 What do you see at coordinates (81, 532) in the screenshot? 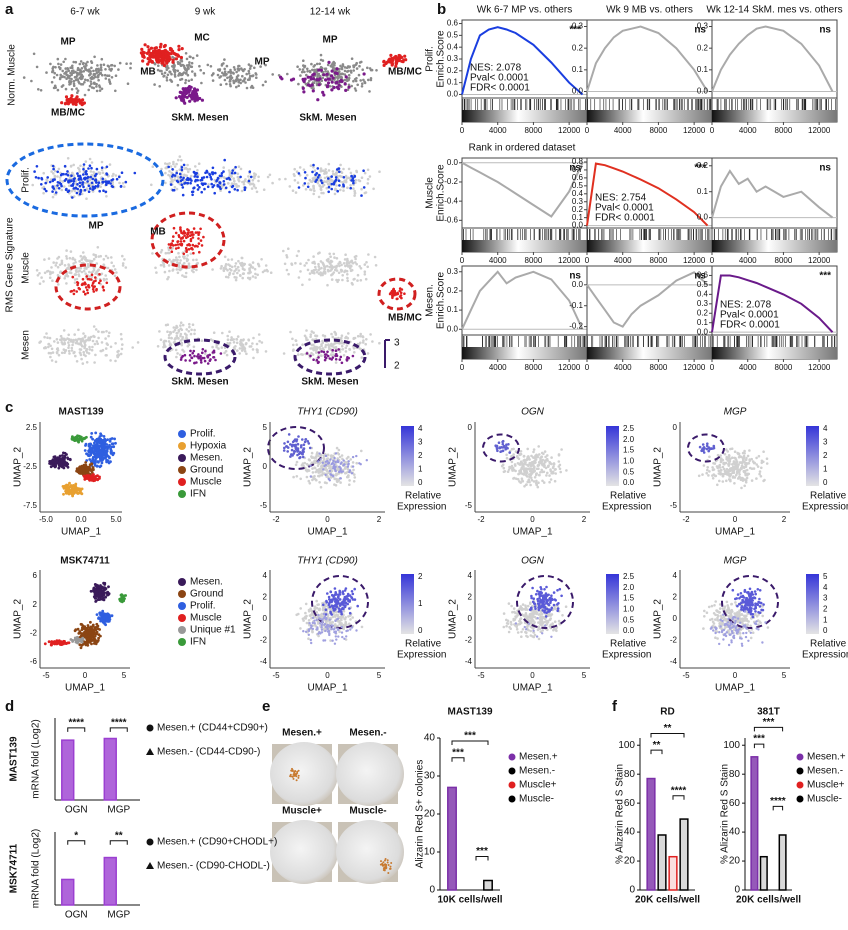
I see `x-axis-label: UMAP_1` at bounding box center [81, 532].